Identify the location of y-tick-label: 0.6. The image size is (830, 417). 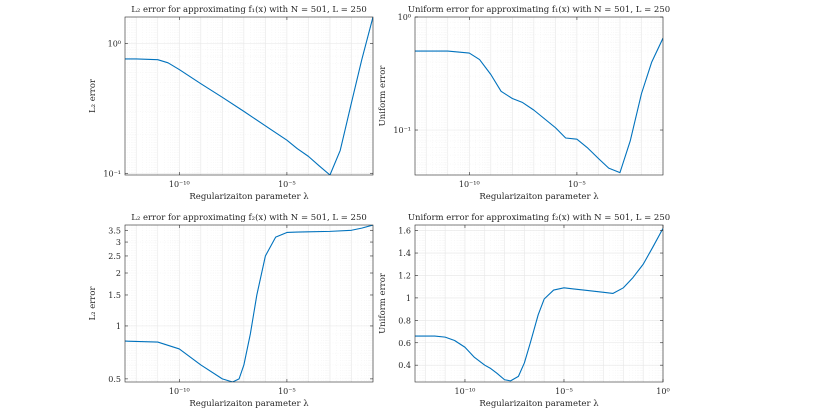
(404, 343).